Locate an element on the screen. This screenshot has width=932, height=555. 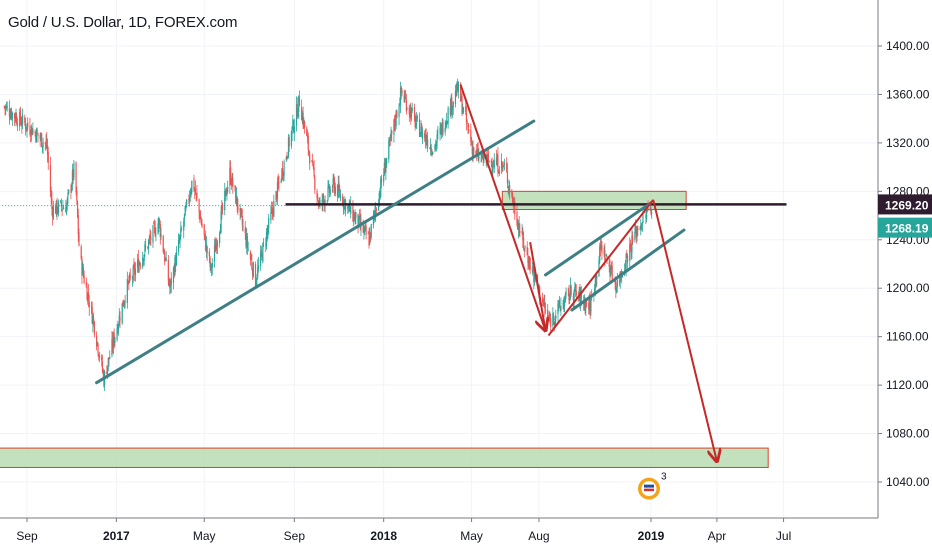
forecast-arrow is located at coordinates (684, 330).